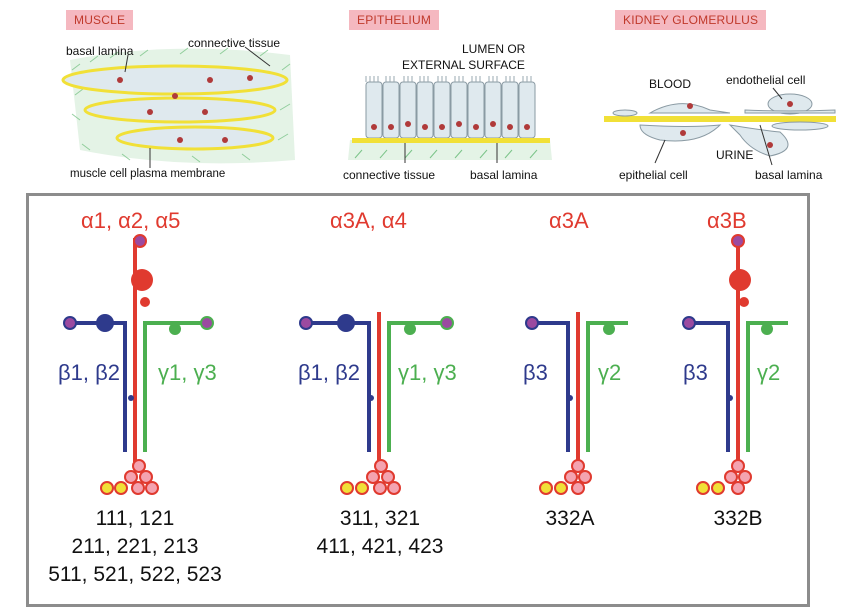 The image size is (844, 616). I want to click on muscle-title: MUSCLE, so click(100, 20).